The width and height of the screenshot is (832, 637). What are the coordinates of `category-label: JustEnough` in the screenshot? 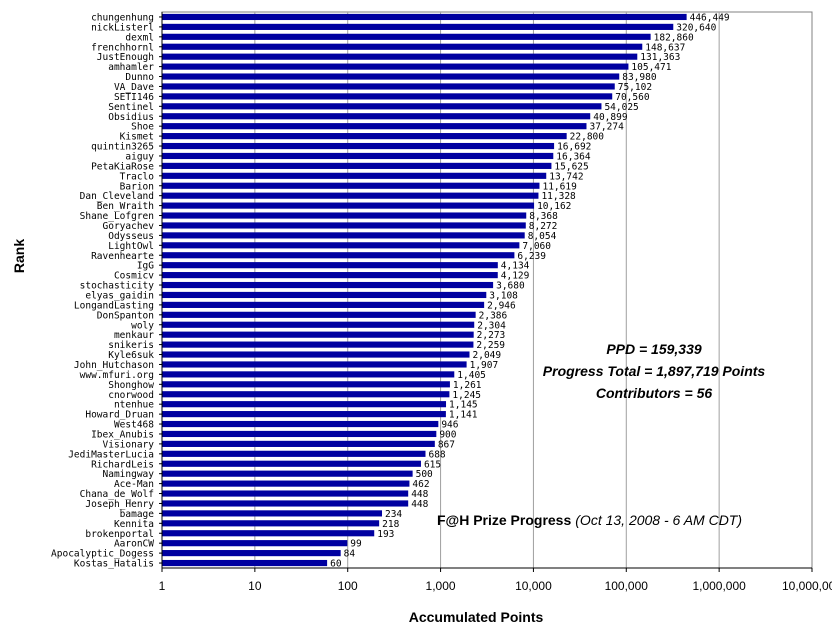 It's located at (125, 57).